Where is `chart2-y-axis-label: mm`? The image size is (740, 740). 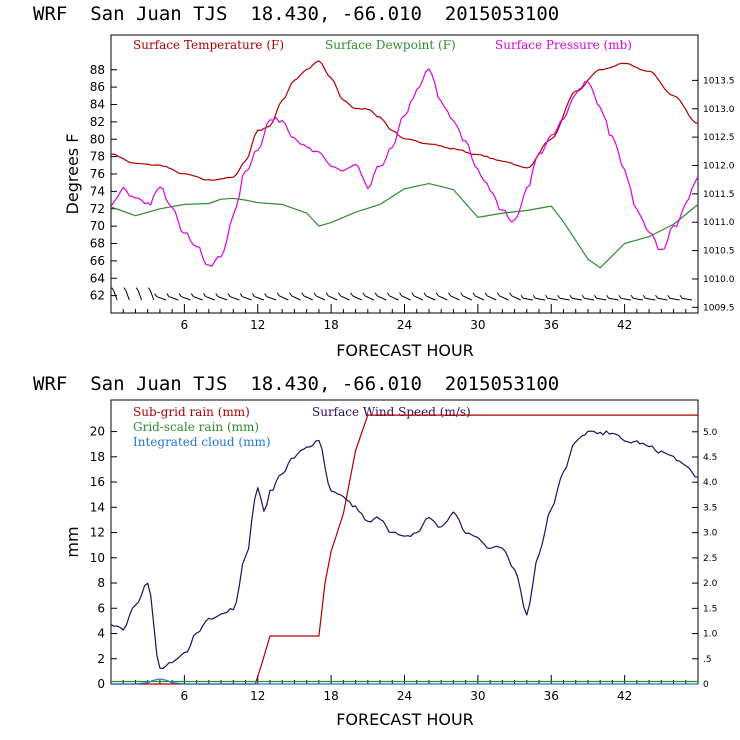
chart2-y-axis-label: mm is located at coordinates (72, 541).